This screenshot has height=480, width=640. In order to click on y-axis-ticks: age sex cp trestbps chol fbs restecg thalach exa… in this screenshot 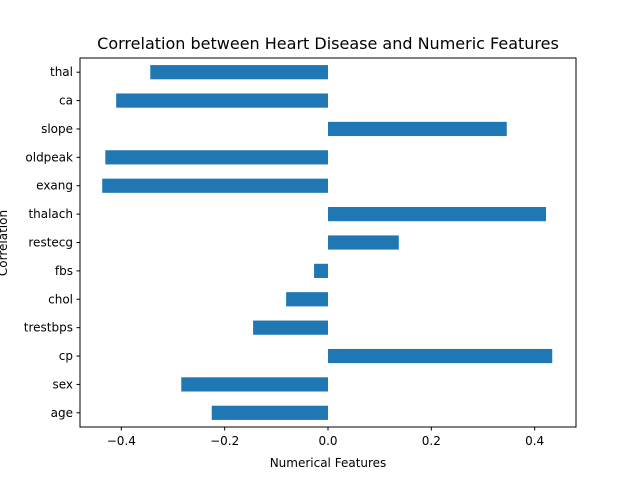, I will do `click(52, 242)`.